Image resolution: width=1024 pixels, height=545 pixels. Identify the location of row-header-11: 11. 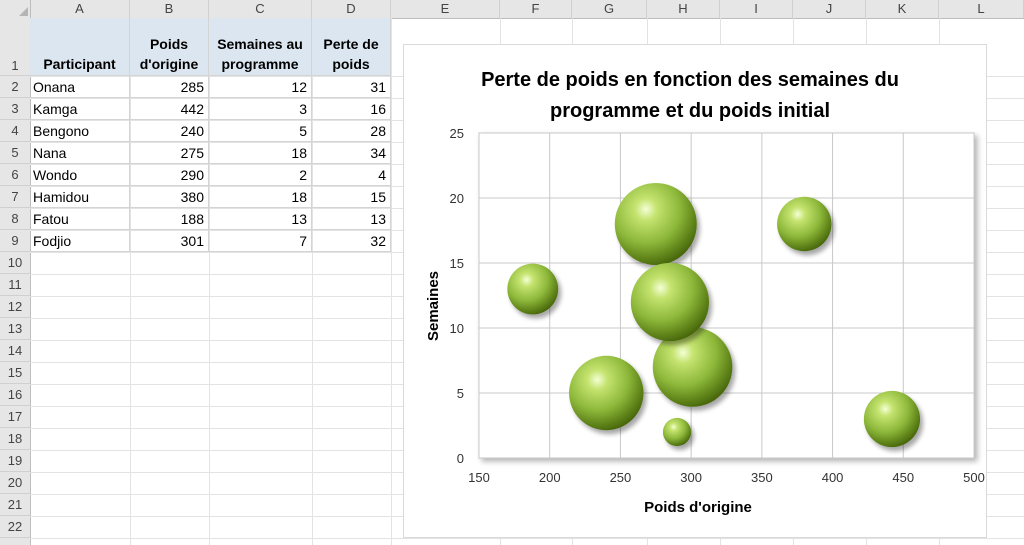
(15, 285).